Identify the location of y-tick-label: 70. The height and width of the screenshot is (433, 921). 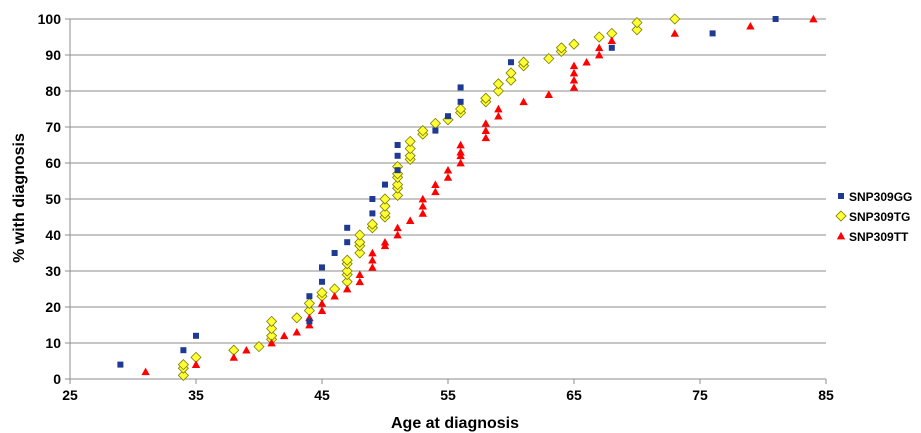
(53, 127).